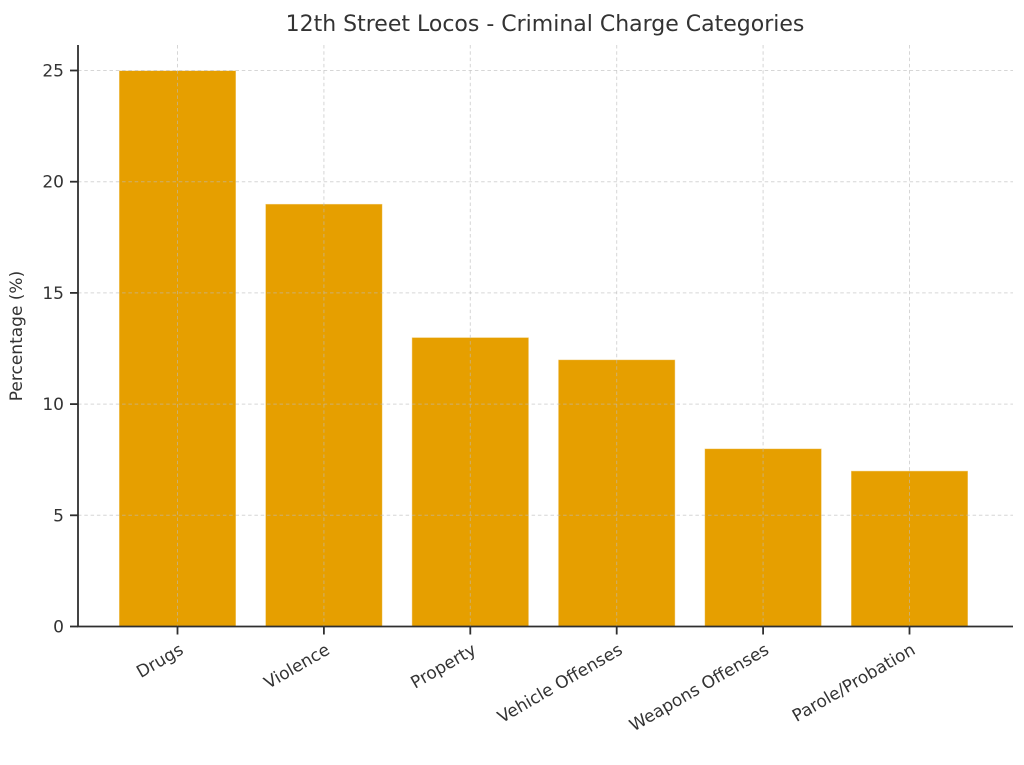 This screenshot has width=1024, height=765. I want to click on y-tick-label: 5, so click(58, 516).